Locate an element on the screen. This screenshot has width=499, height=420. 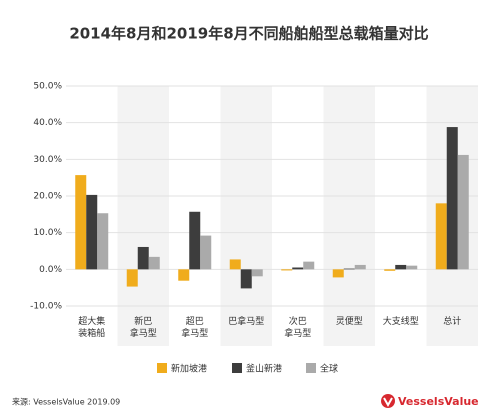
legend-label: 新加坡港 is located at coordinates (189, 369).